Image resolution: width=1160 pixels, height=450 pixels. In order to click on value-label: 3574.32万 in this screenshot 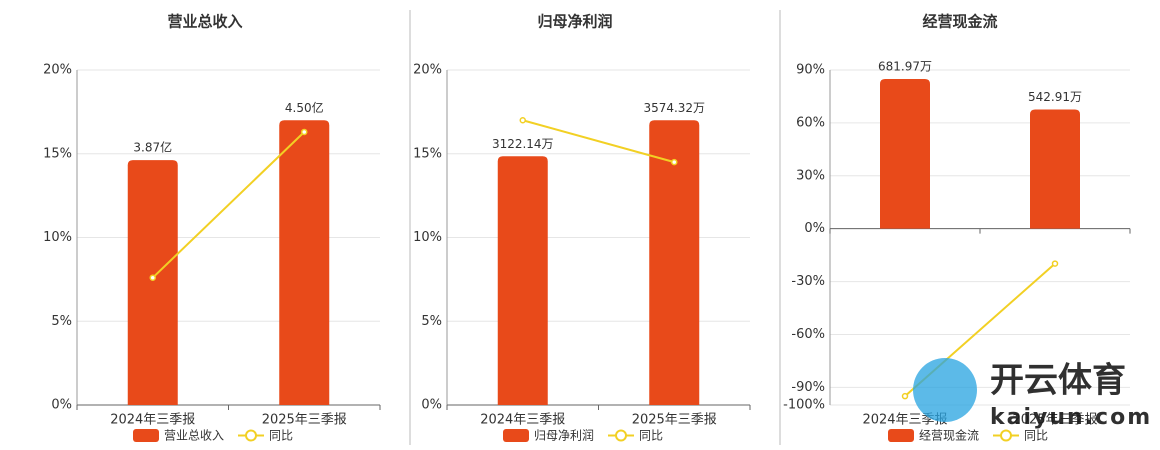, I will do `click(674, 108)`.